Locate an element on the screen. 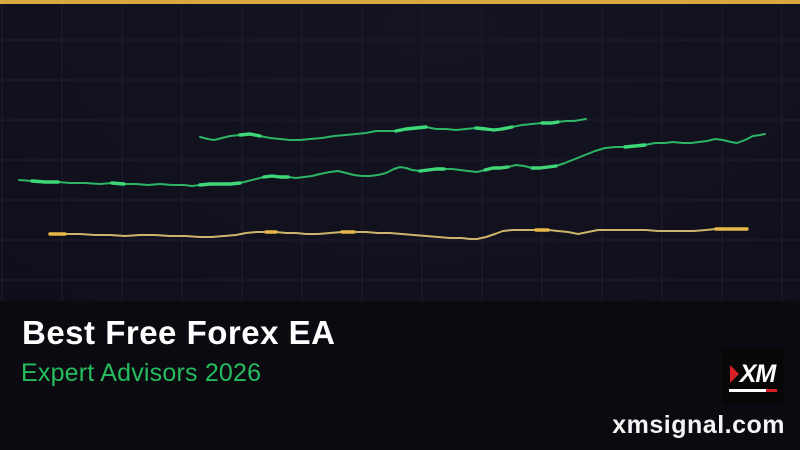  website-url: xmsignal.com is located at coordinates (698, 425).